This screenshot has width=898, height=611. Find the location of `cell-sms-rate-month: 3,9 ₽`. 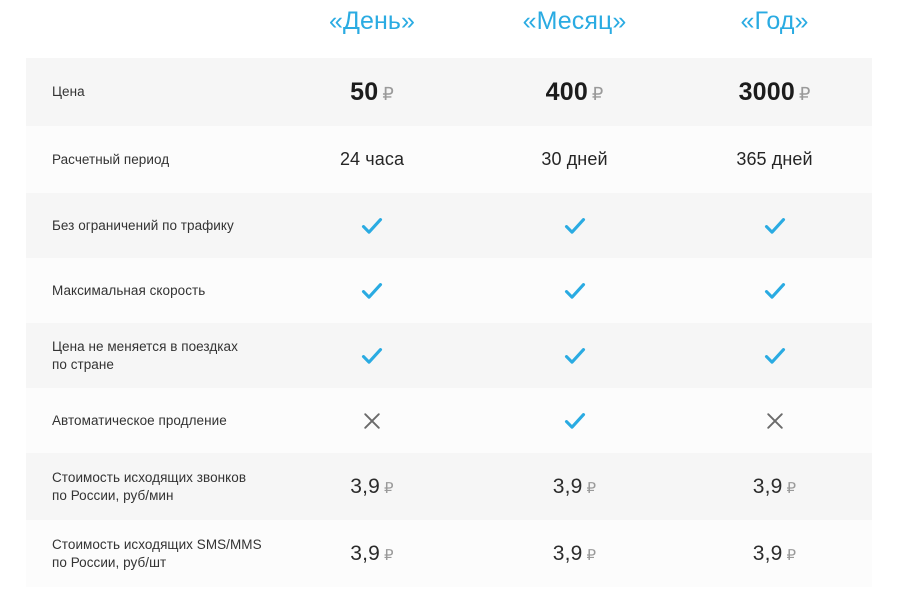

cell-sms-rate-month: 3,9 ₽ is located at coordinates (574, 554).